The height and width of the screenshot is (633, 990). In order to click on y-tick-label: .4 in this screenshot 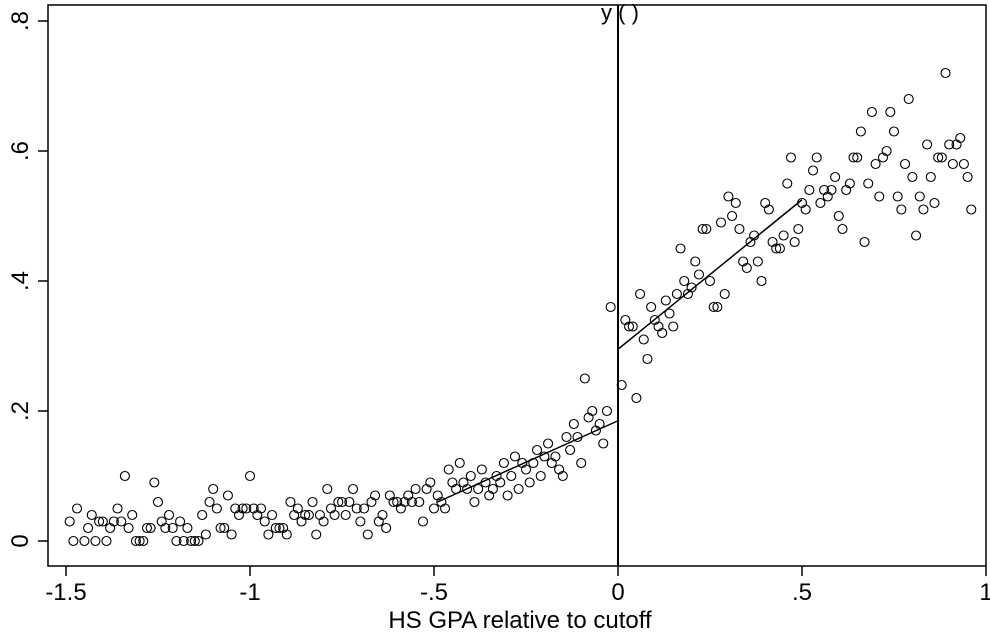, I will do `click(20, 281)`.